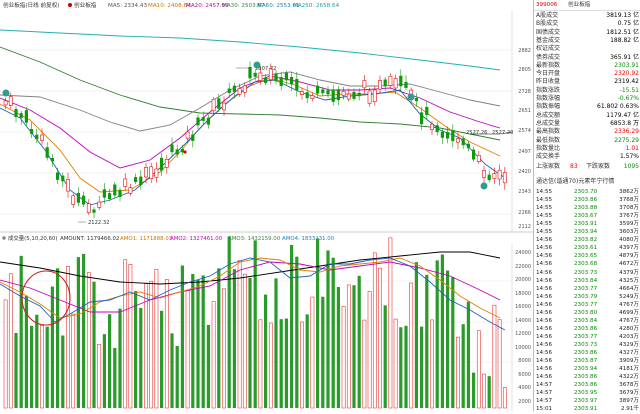 The height and width of the screenshot is (414, 640). Describe the element at coordinates (629, 232) in the screenshot. I see `tick-volume: 3603万` at that location.